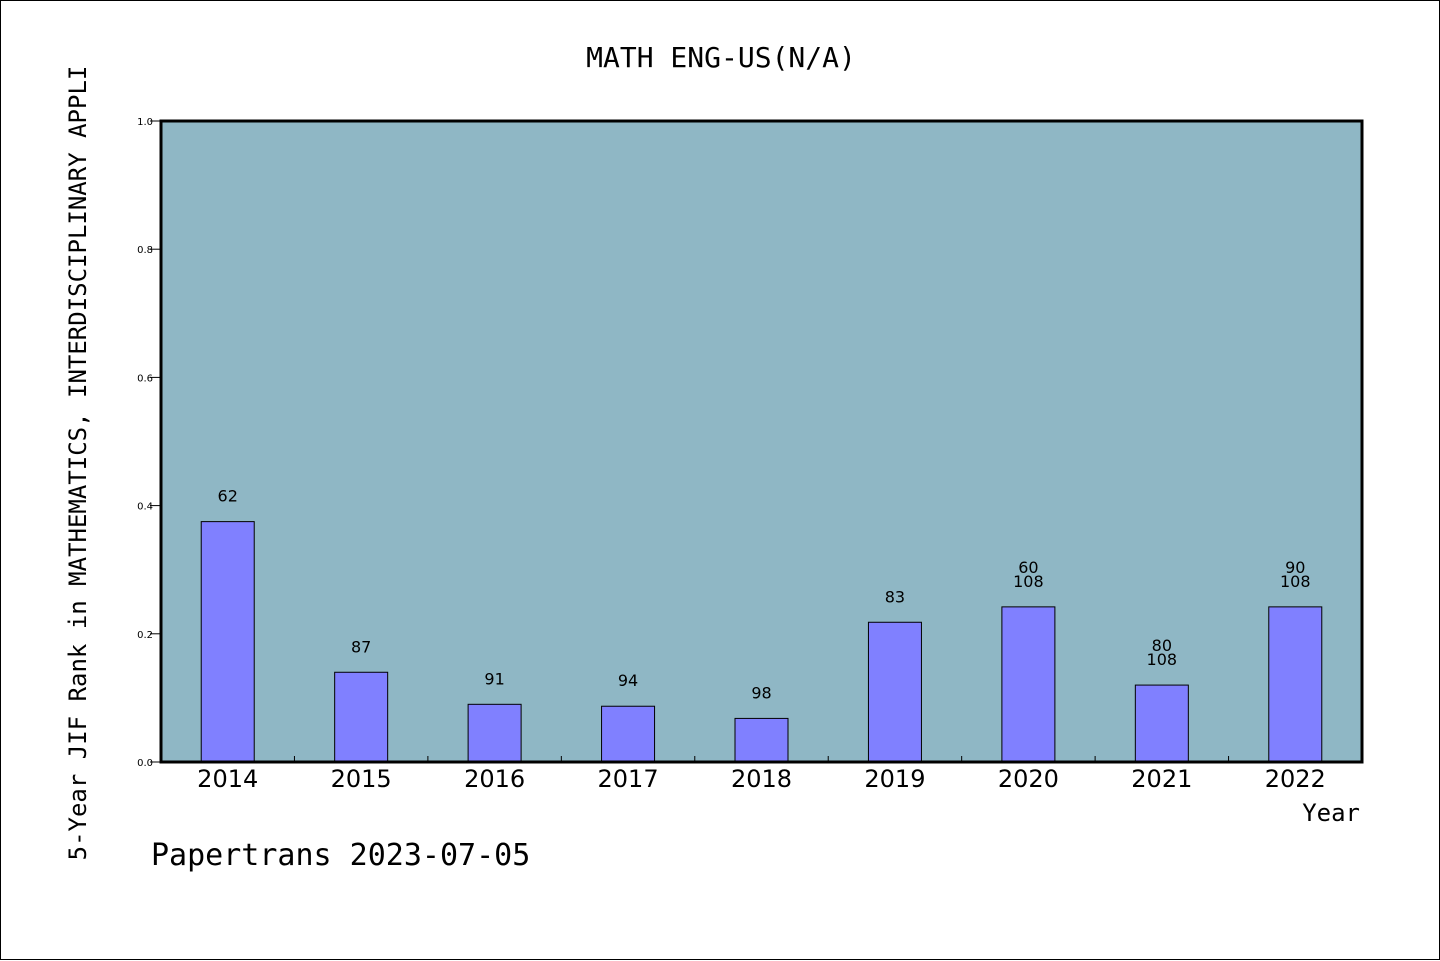 The height and width of the screenshot is (961, 1440). Describe the element at coordinates (361, 779) in the screenshot. I see `x-tick-label: 2015` at that location.